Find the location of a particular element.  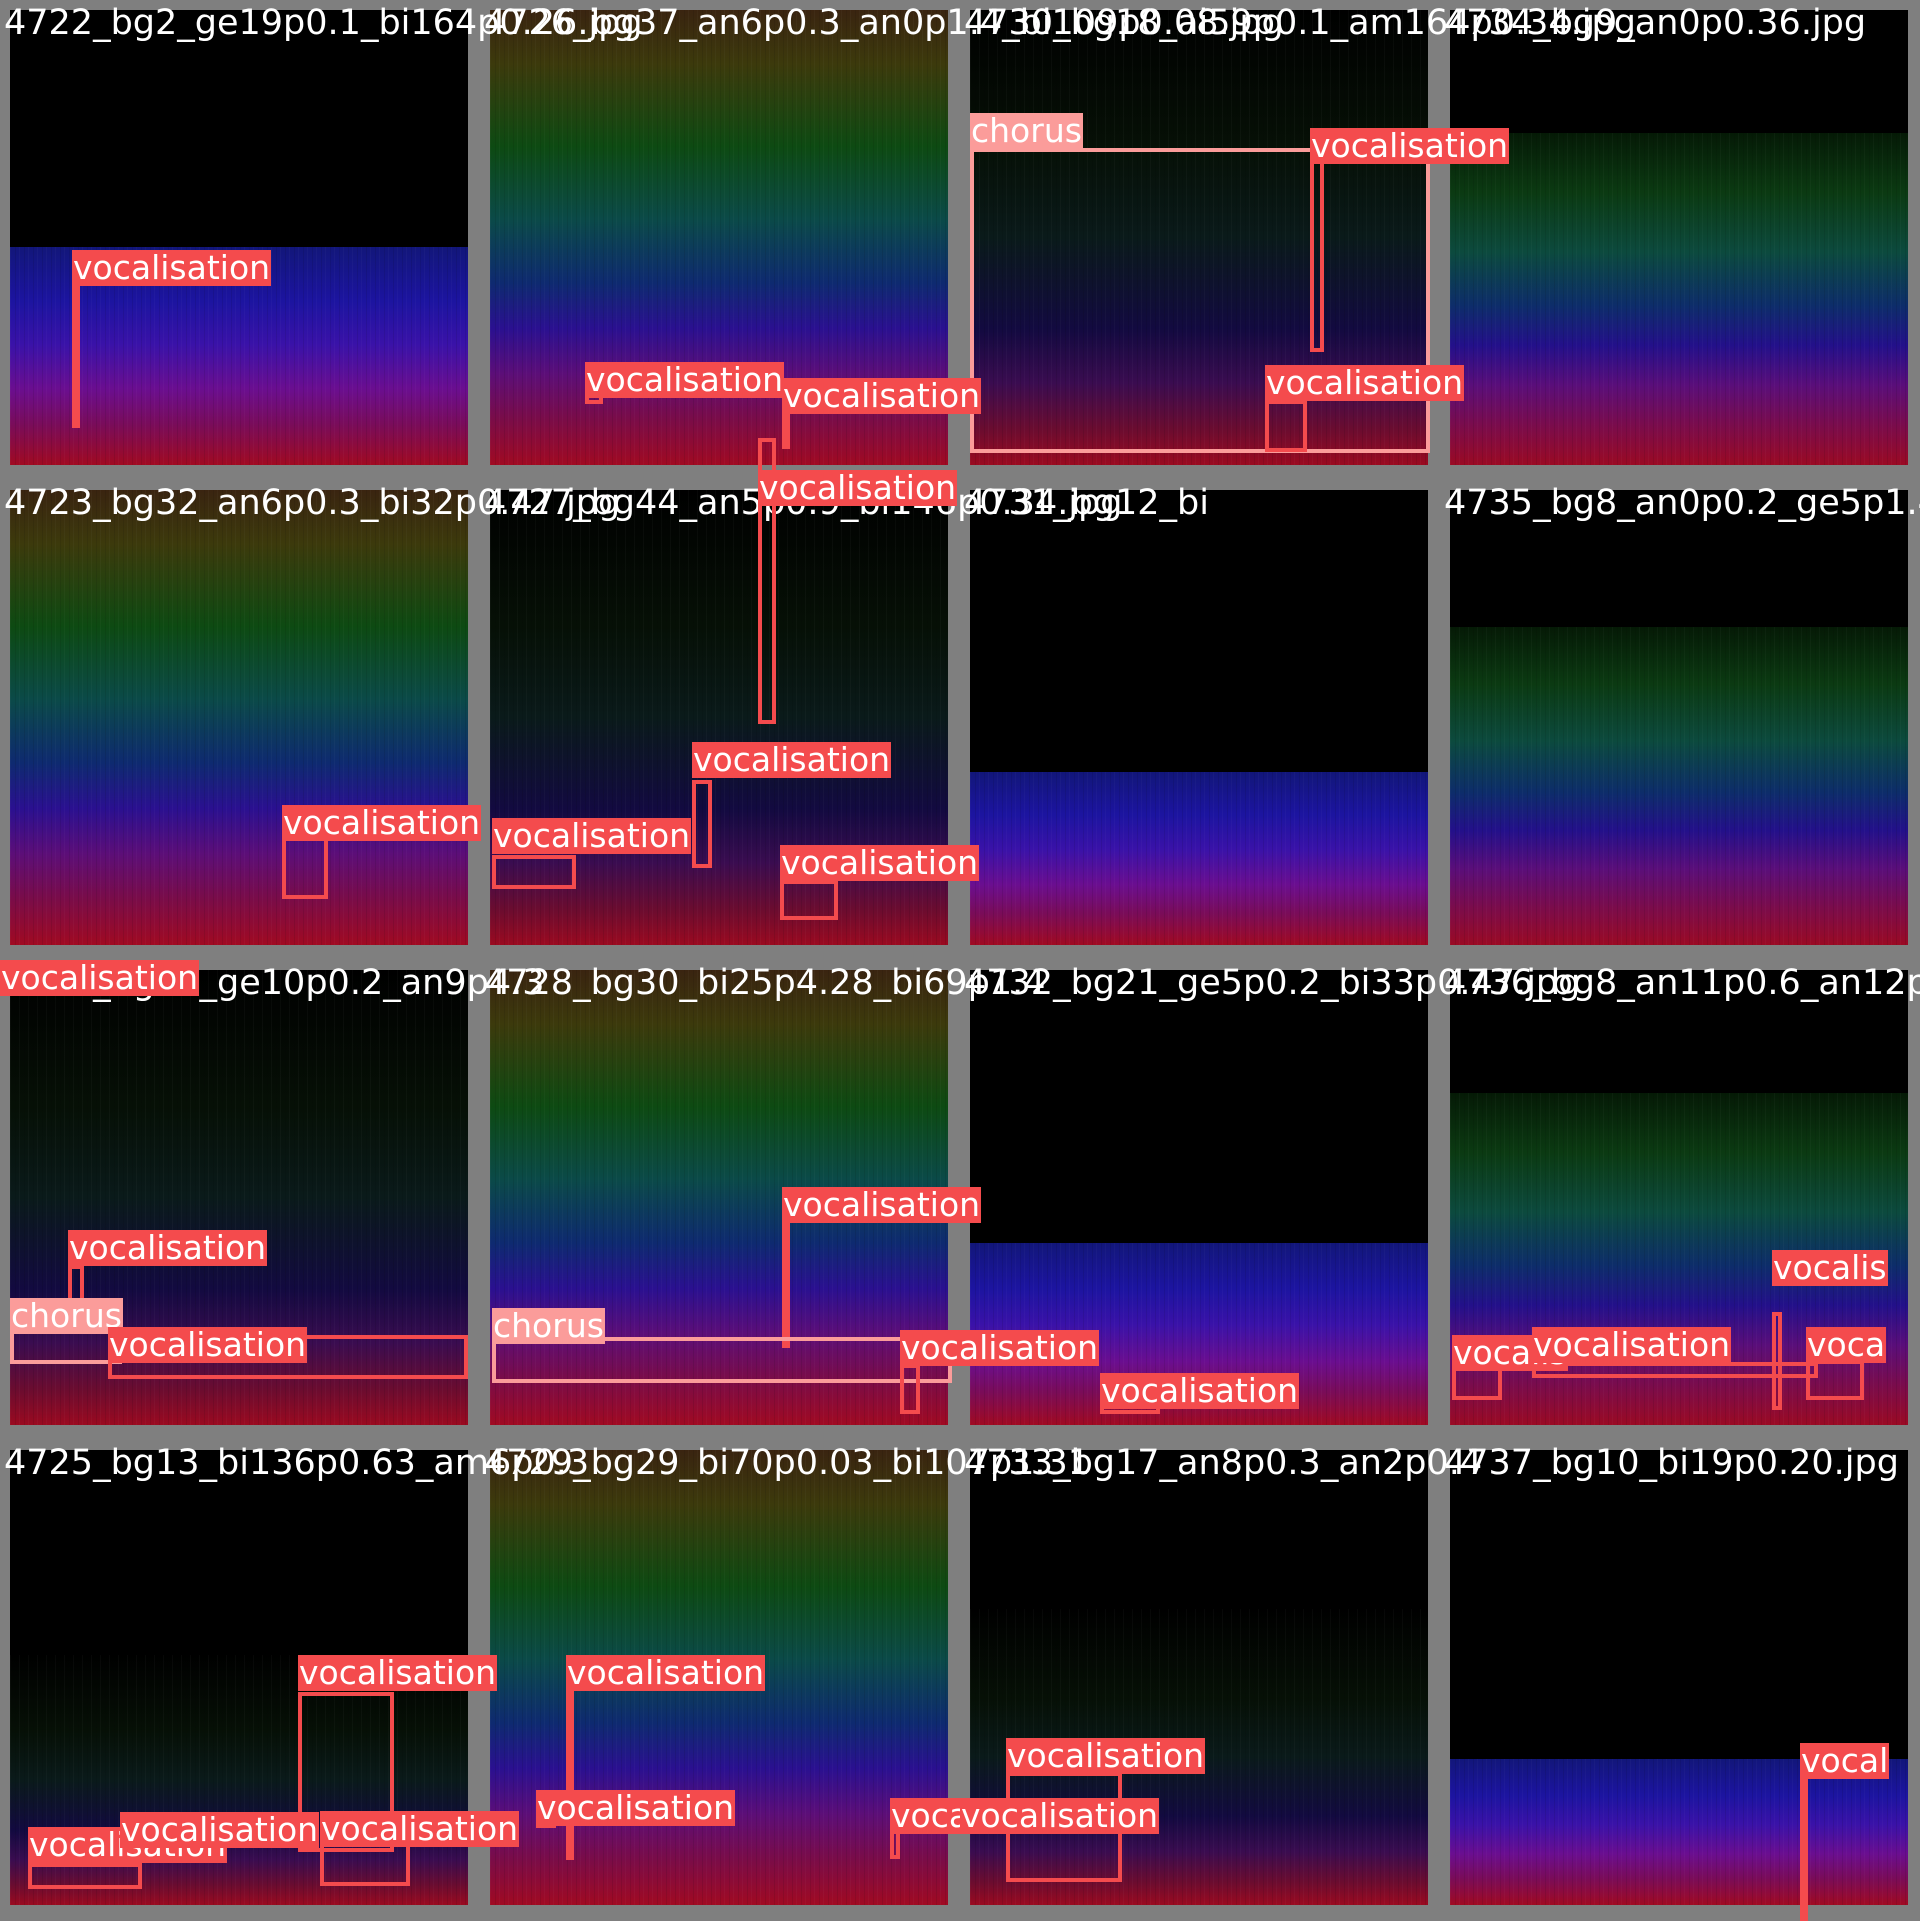

vocalisation-label: vocalis is located at coordinates (1830, 1267).